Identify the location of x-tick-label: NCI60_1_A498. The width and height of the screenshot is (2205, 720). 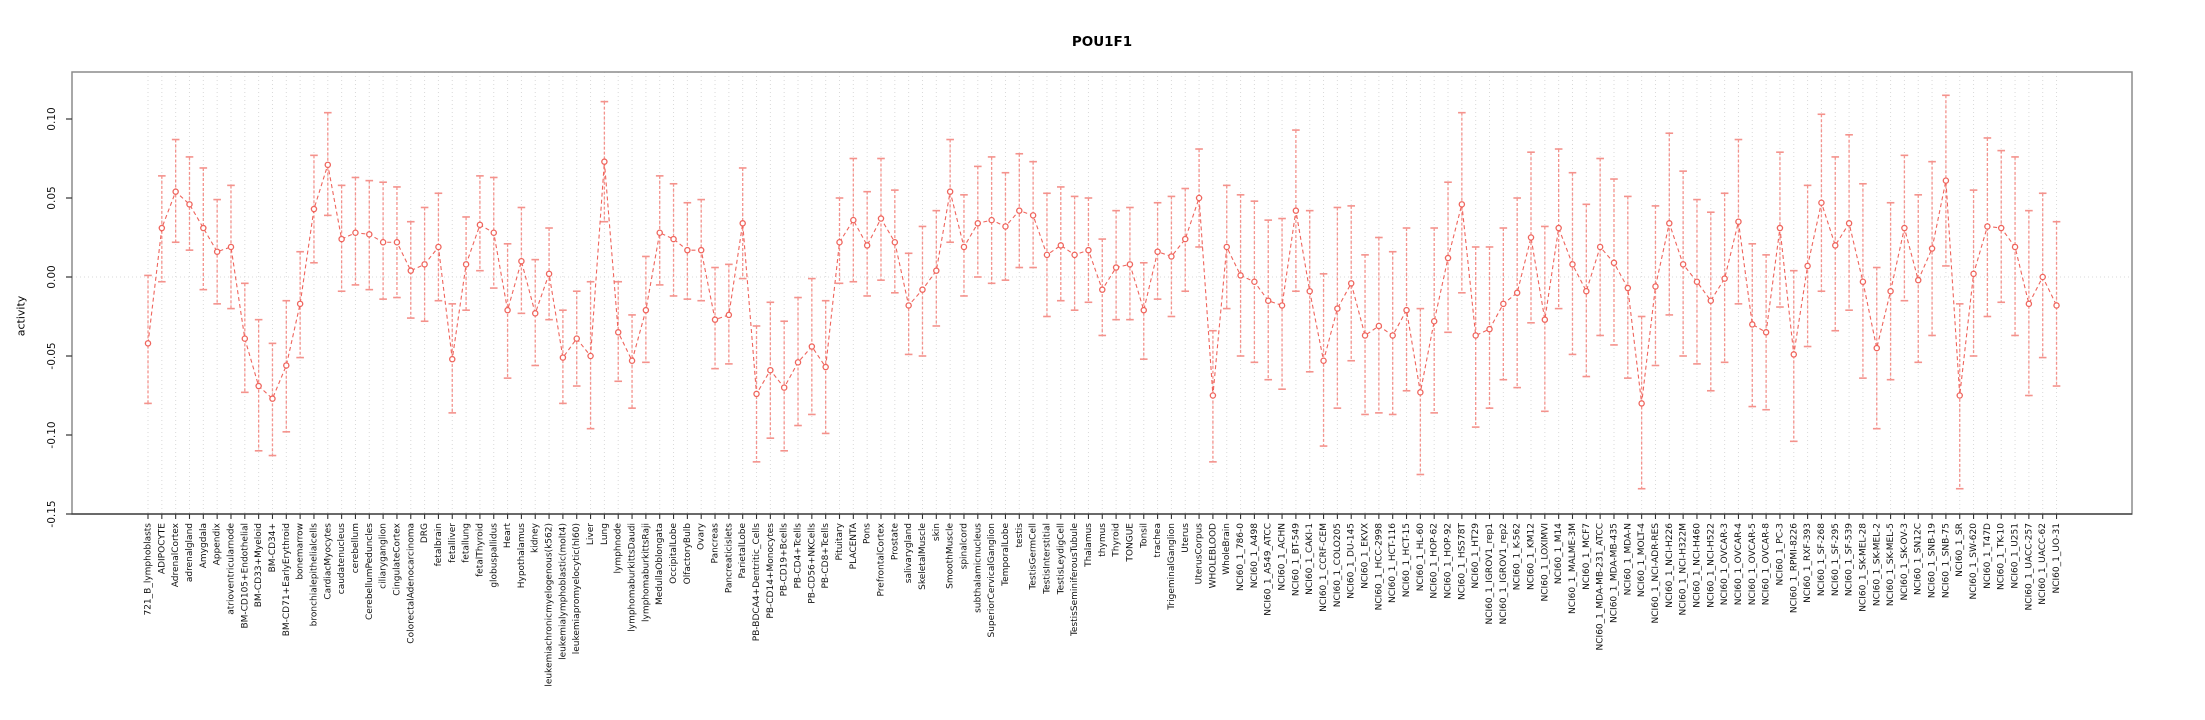
(1255, 555).